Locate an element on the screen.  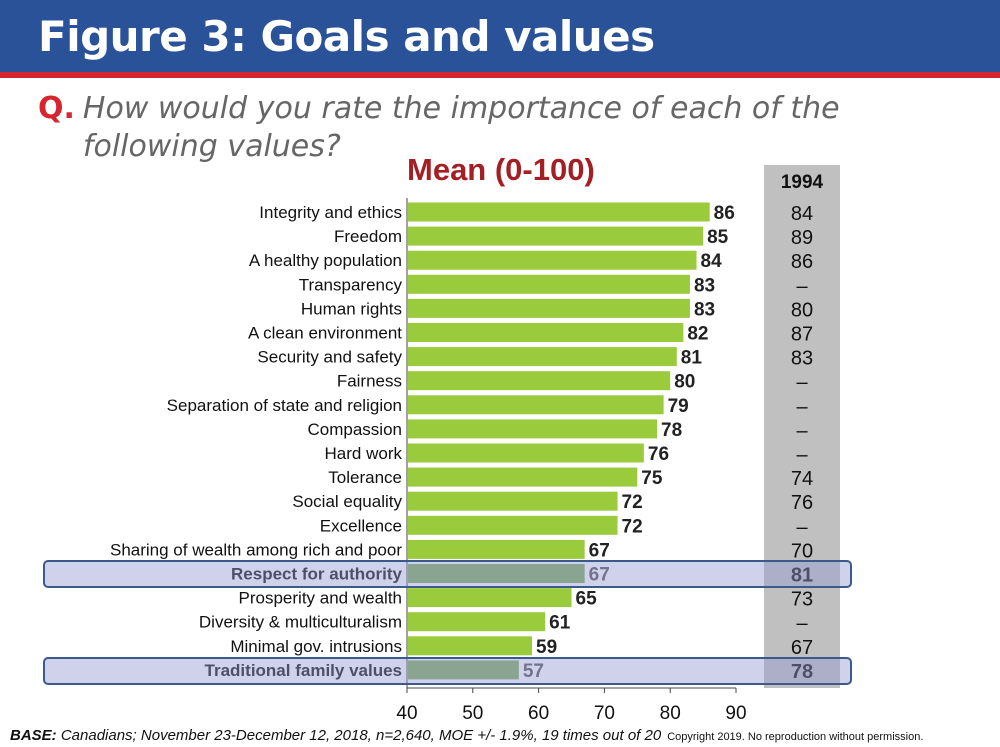
category-label: Fairness is located at coordinates (369, 381).